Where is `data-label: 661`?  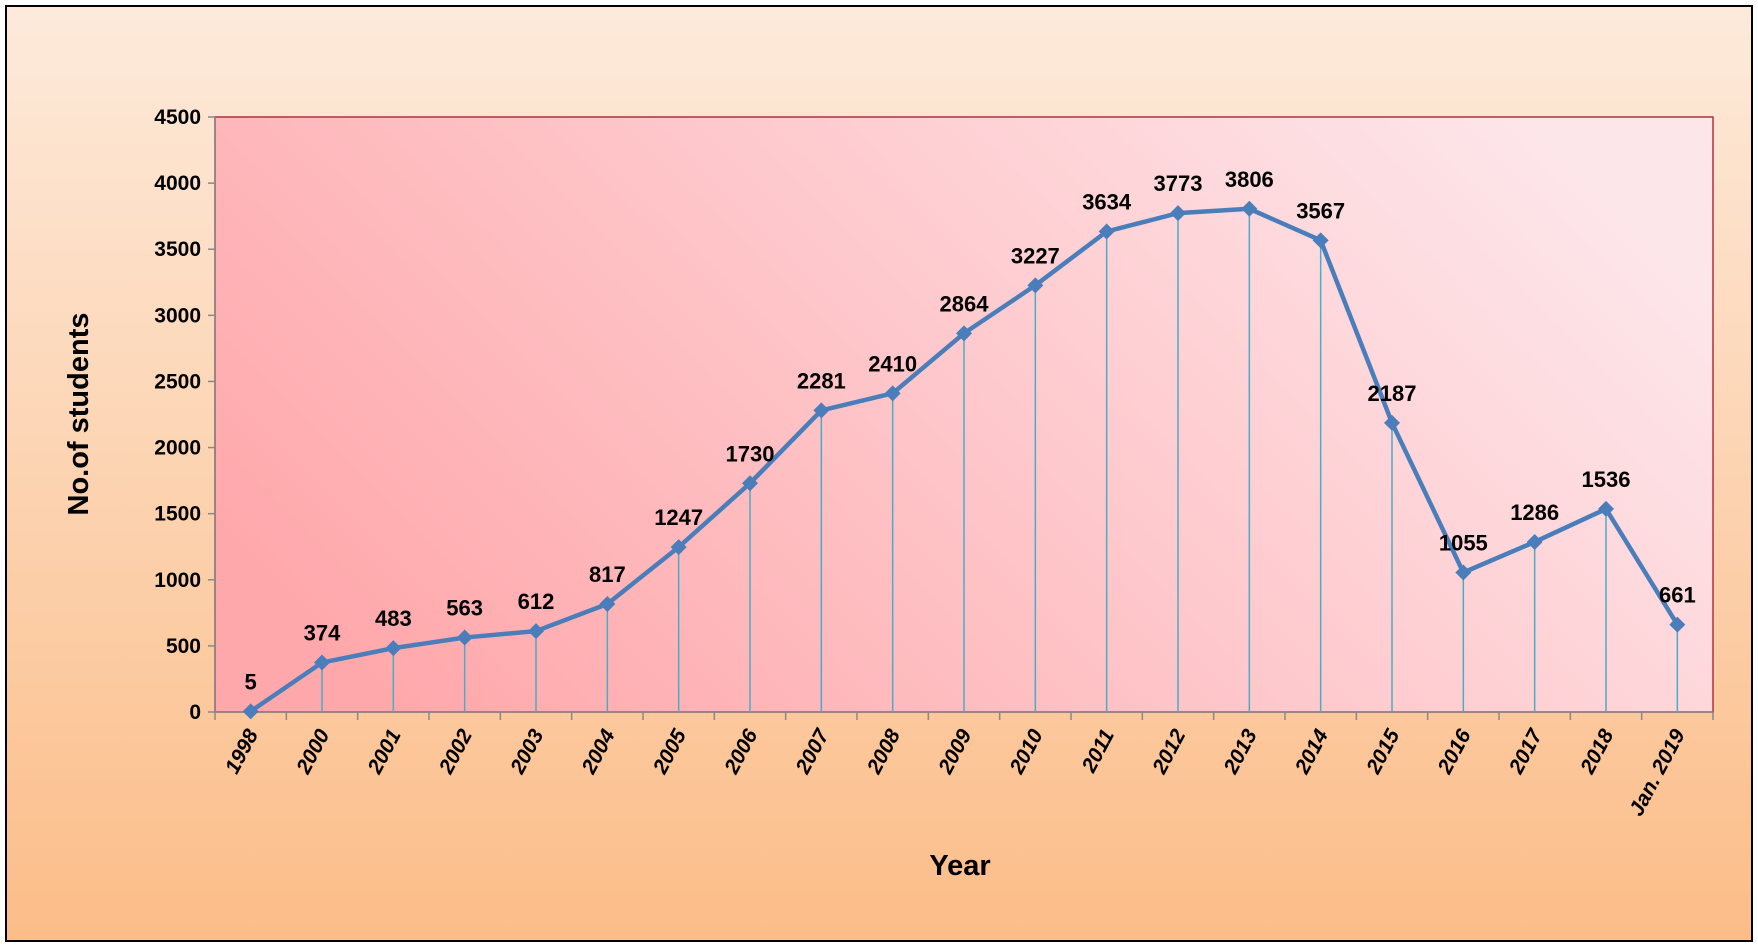 data-label: 661 is located at coordinates (1677, 595).